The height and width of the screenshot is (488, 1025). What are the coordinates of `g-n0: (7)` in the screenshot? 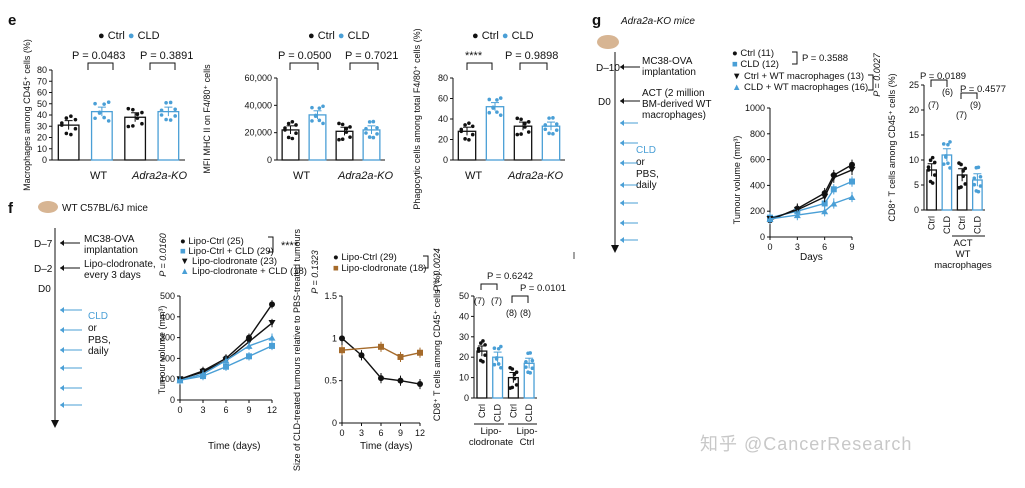 It's located at (933, 105).